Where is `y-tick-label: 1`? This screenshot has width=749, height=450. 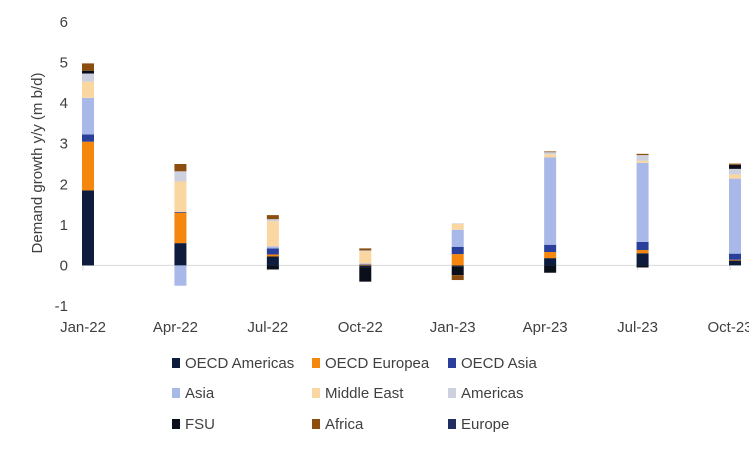 y-tick-label: 1 is located at coordinates (64, 225).